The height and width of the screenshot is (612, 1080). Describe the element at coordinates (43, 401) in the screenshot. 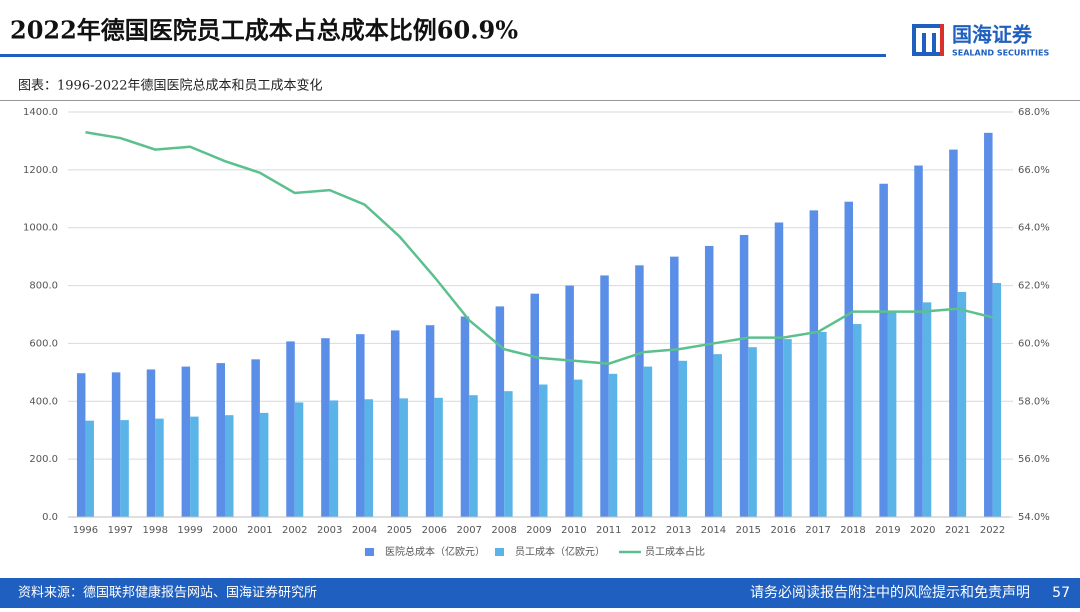

I see `y-tick-label: 400.0` at that location.